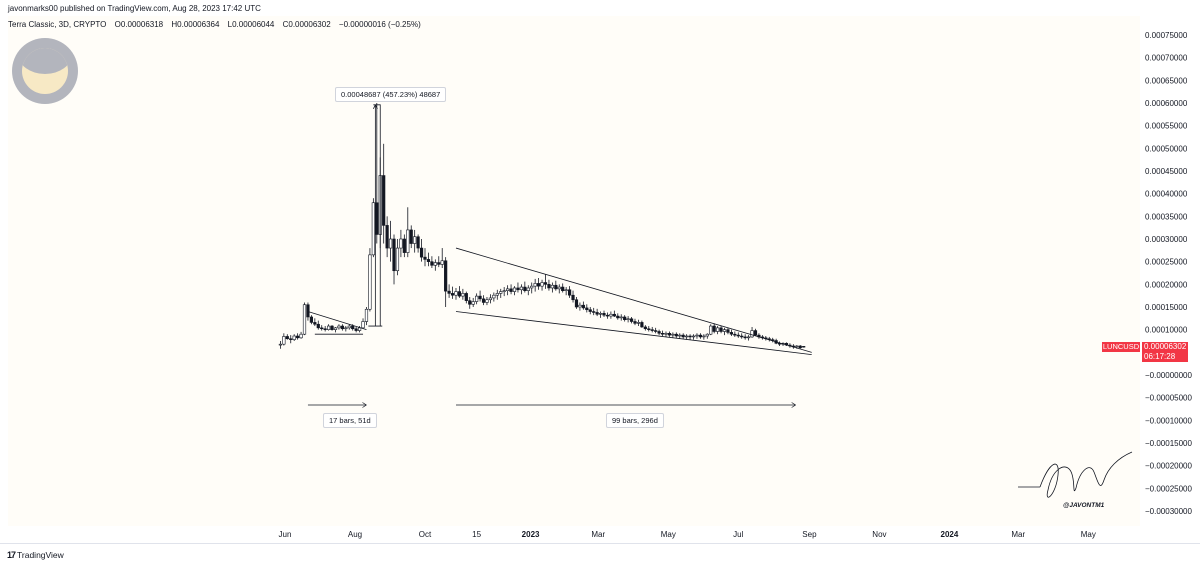 The image size is (1200, 565). What do you see at coordinates (425, 534) in the screenshot?
I see `x-axis-tick-label: Oct` at bounding box center [425, 534].